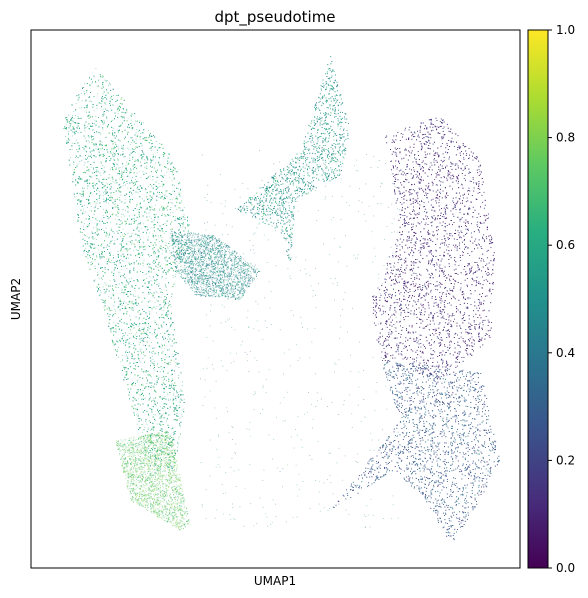 Image resolution: width=588 pixels, height=598 pixels. Describe the element at coordinates (126, 269) in the screenshot. I see `cluster-left-upper-lobe` at that location.